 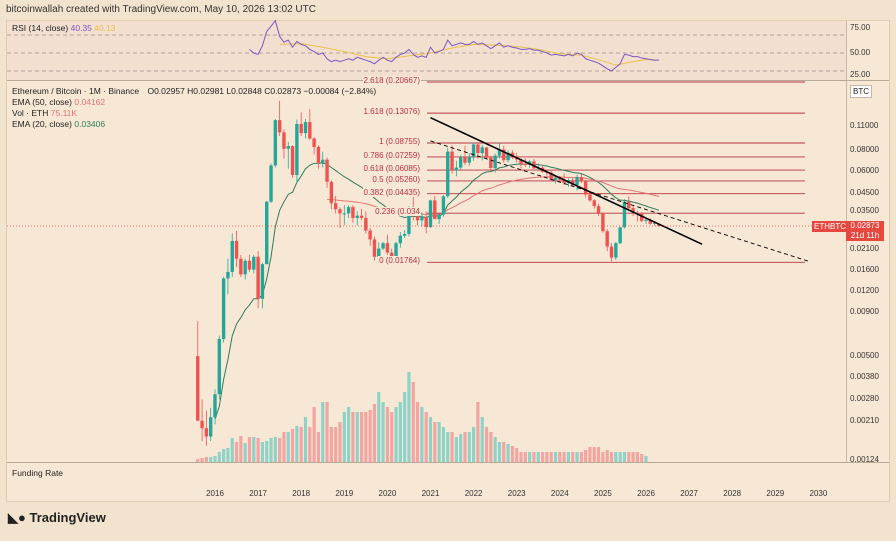 I want to click on ema50-label: EMA (50, close), so click(x=42, y=102).